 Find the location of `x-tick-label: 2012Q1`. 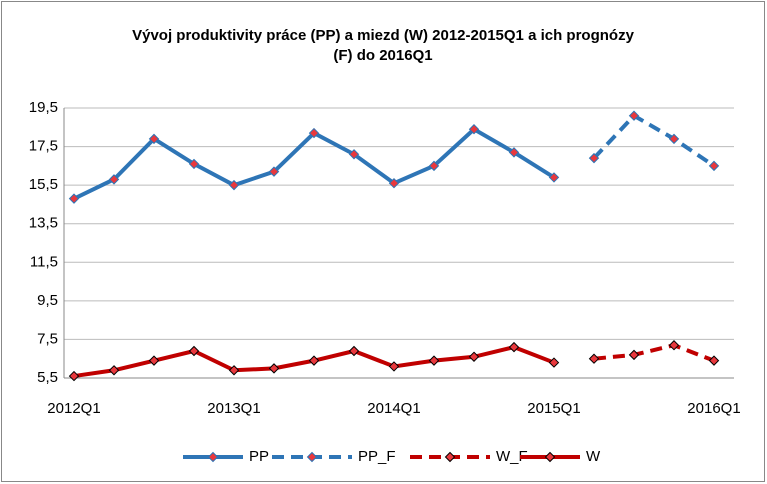

x-tick-label: 2012Q1 is located at coordinates (73, 408).